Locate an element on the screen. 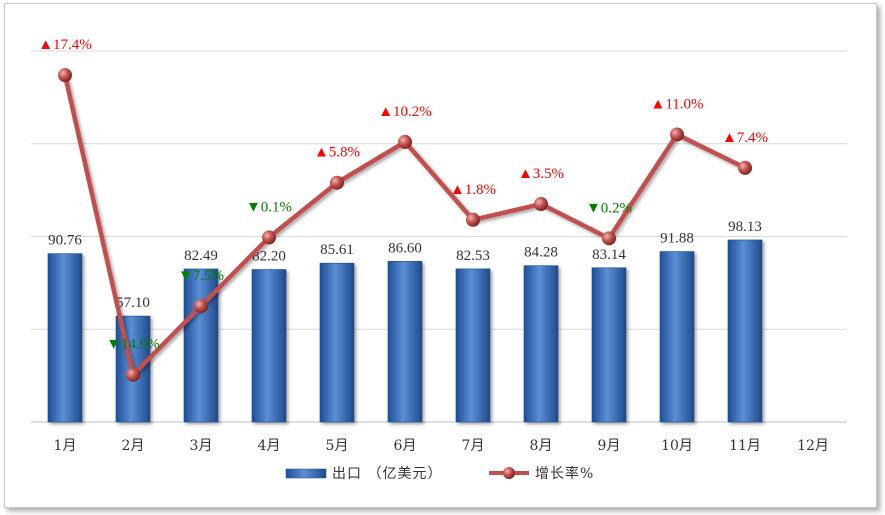 The width and height of the screenshot is (885, 515). growth-label: ▼0.2% is located at coordinates (609, 208).